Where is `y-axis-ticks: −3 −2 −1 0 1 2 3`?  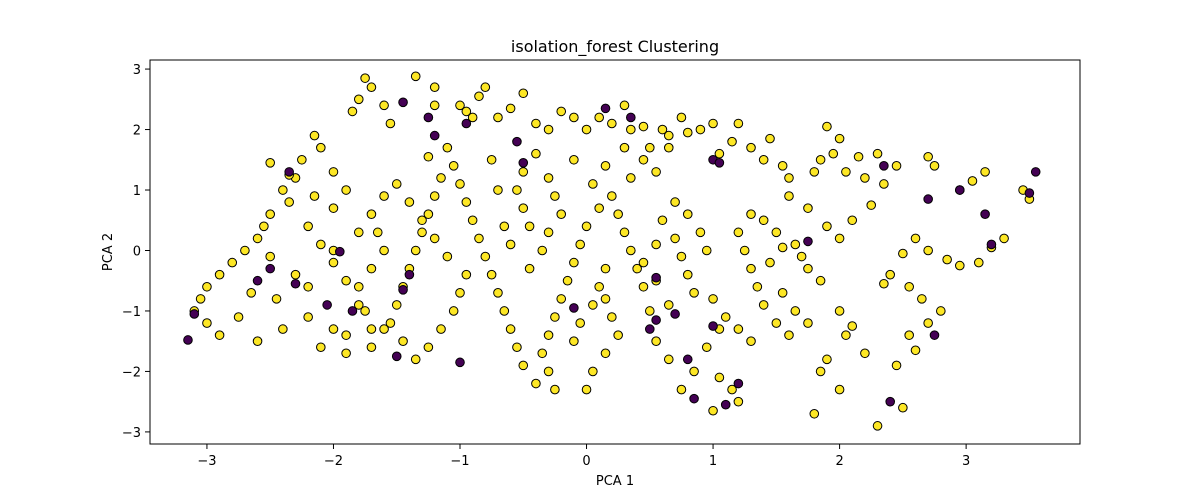 y-axis-ticks: −3 −2 −1 0 1 2 3 is located at coordinates (136, 252).